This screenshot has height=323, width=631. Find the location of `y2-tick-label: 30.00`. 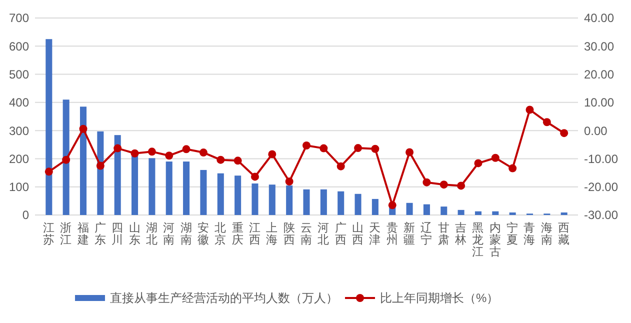

y2-tick-label: 30.00 is located at coordinates (599, 46).